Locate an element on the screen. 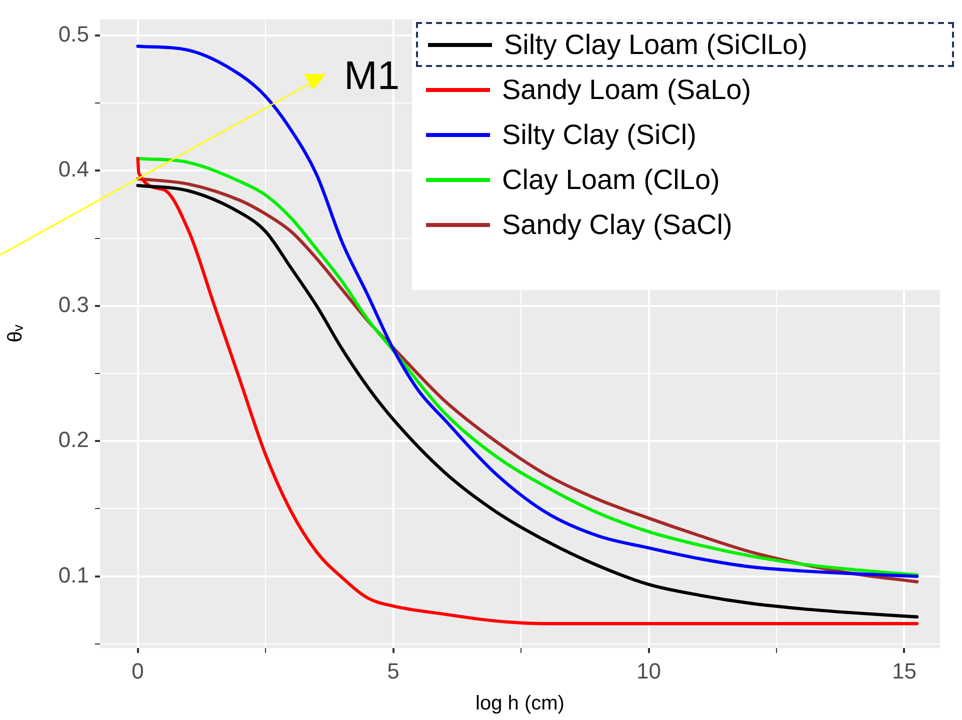  annotation: M1 is located at coordinates (372, 76).